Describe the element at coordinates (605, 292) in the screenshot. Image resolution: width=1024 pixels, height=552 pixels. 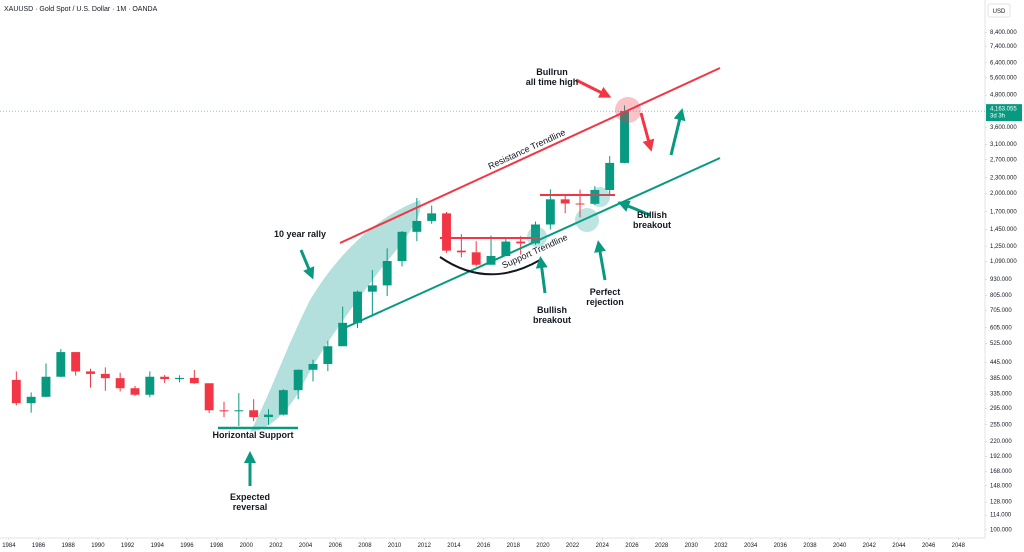
I see `annotation: Perfect` at that location.